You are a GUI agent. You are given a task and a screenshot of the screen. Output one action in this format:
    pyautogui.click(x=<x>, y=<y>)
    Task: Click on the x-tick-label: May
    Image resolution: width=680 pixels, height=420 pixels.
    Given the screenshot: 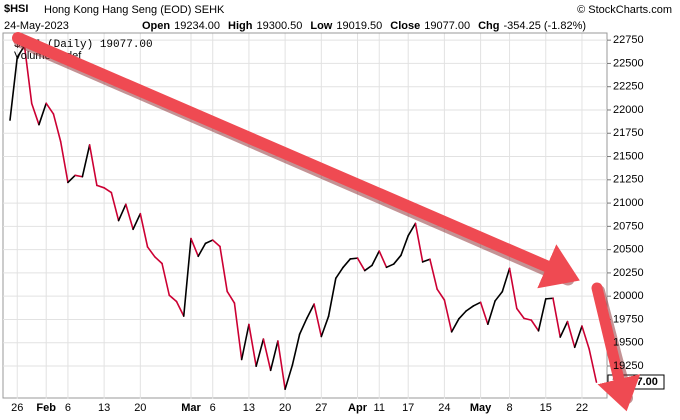 What is the action you would take?
    pyautogui.click(x=481, y=408)
    